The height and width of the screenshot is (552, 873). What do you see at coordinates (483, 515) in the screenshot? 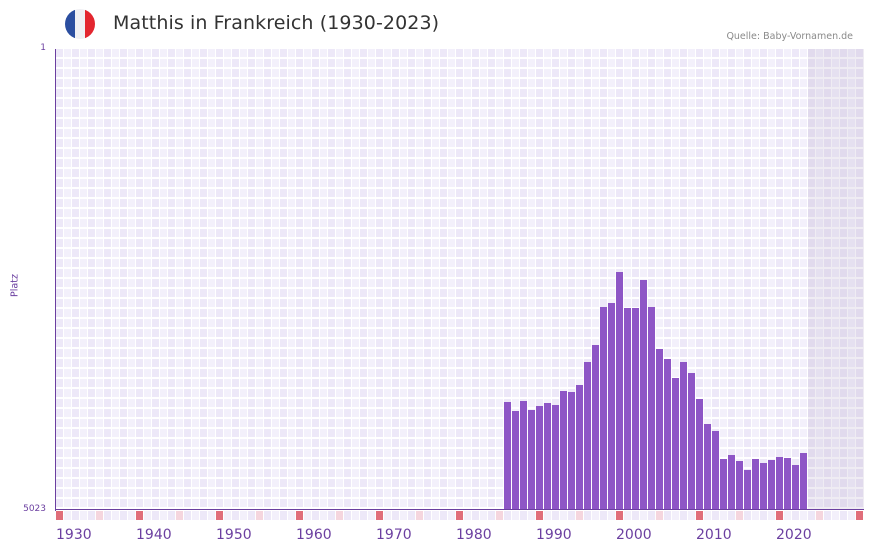
I see `year-marker-1983` at bounding box center [483, 515].